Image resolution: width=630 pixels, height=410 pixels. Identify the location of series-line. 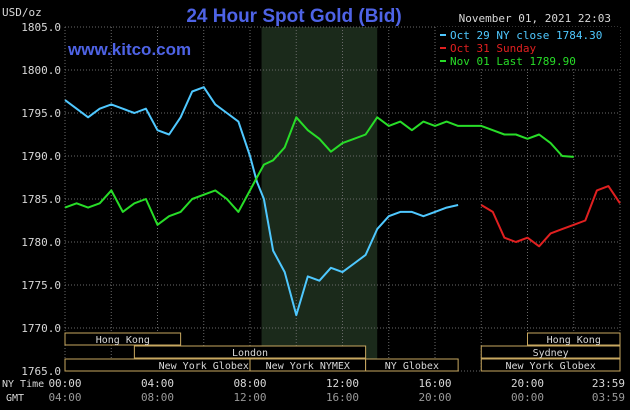
(550, 216).